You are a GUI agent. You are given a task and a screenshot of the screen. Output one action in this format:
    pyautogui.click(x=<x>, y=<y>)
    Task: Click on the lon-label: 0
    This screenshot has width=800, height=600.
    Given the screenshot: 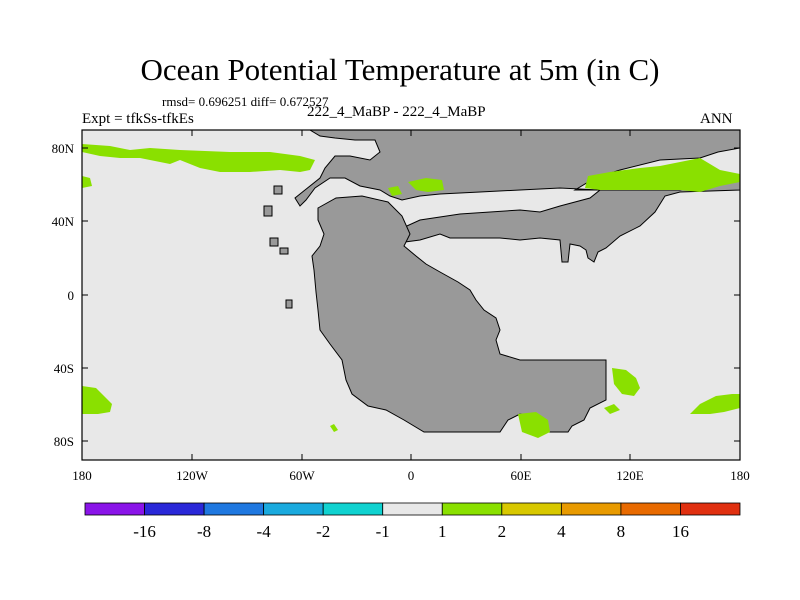 What is the action you would take?
    pyautogui.click(x=411, y=475)
    